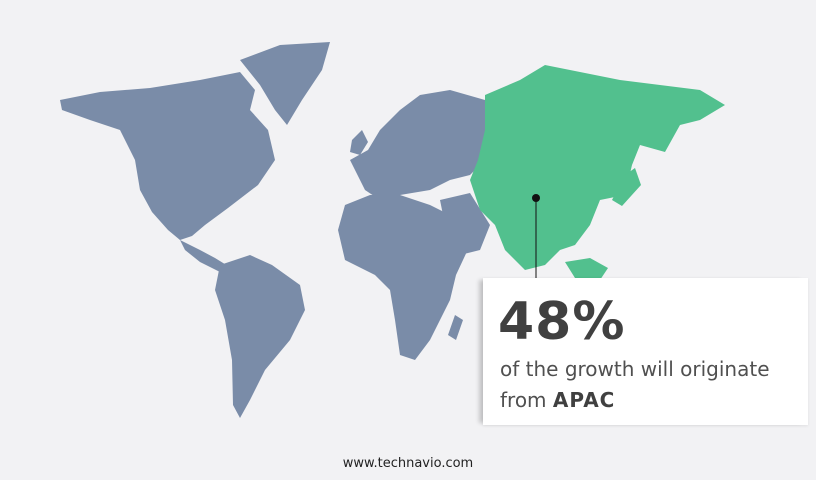  I want to click on japan, so click(626, 187).